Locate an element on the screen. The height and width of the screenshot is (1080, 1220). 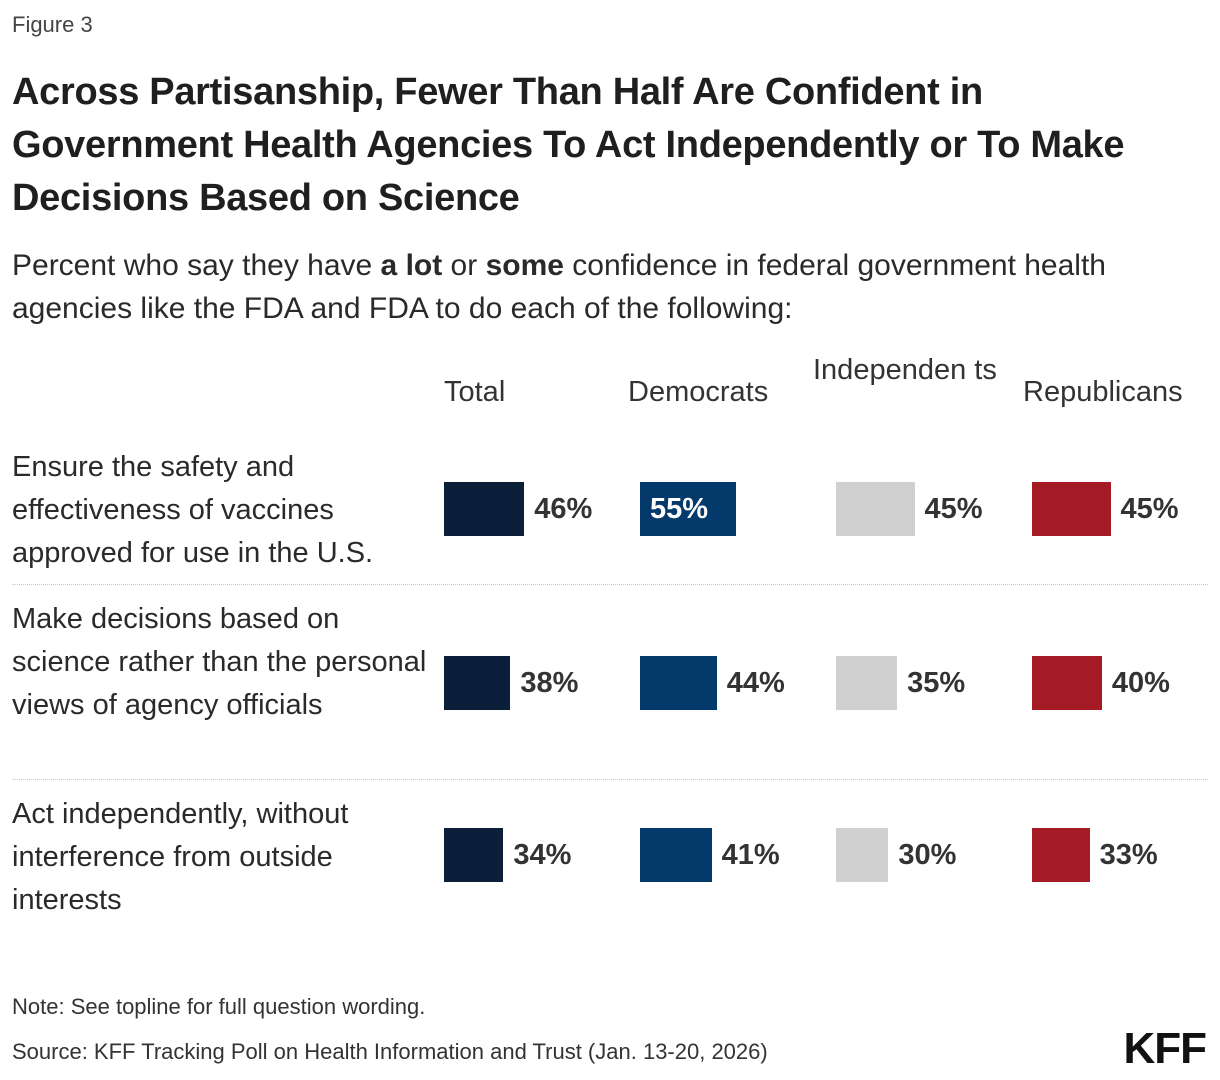
data-label-total-row-1: 46% is located at coordinates (563, 509).